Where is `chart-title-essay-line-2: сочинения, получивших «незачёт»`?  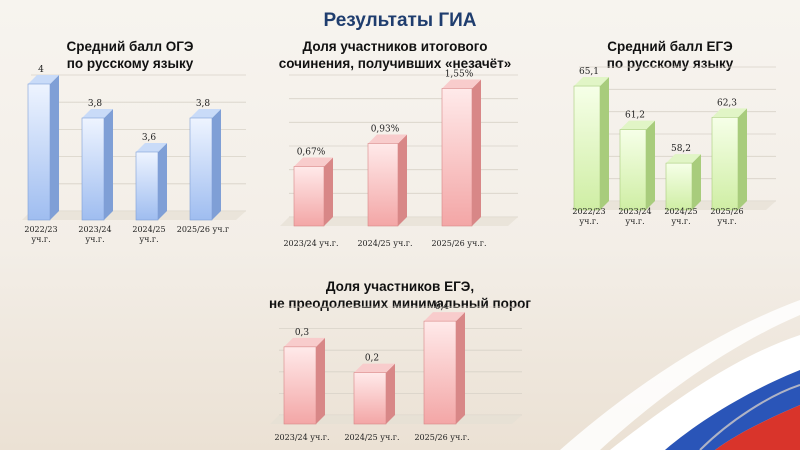 chart-title-essay-line-2: сочинения, получивших «незачёт» is located at coordinates (395, 63).